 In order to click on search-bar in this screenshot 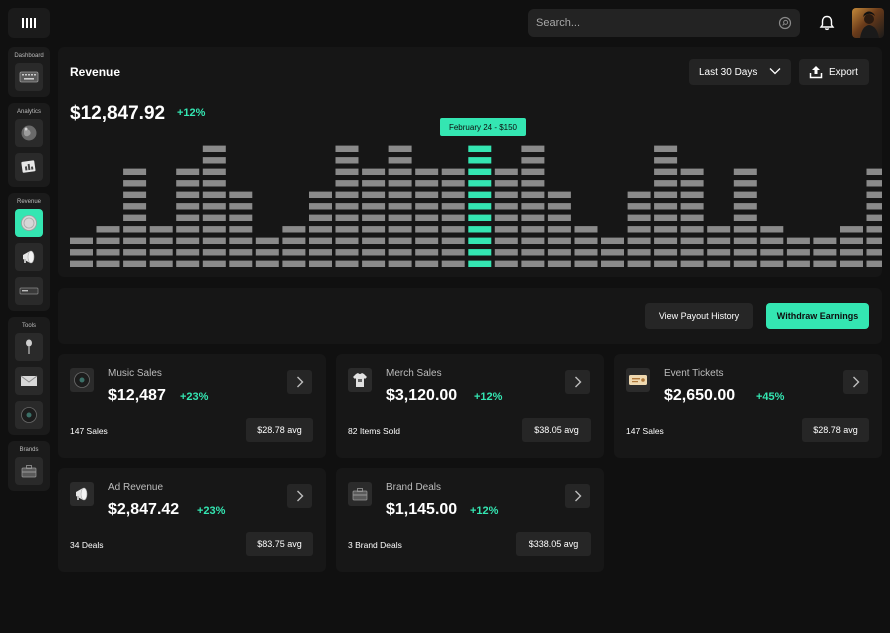, I will do `click(664, 23)`.